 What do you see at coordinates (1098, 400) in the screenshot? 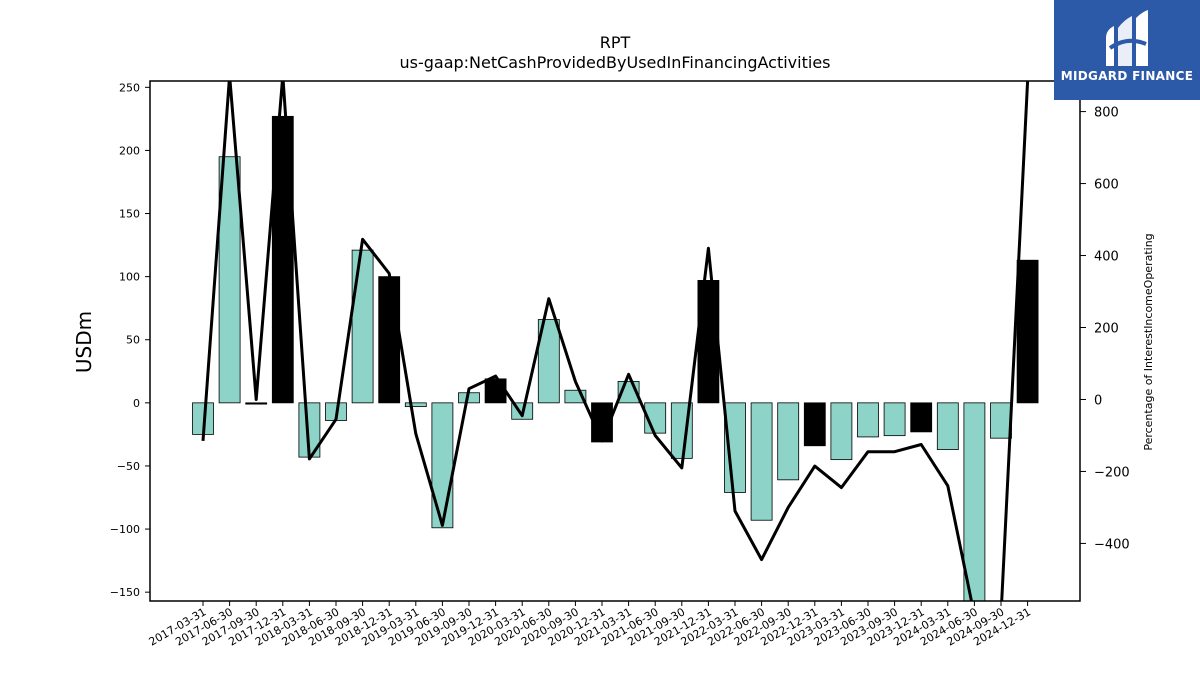
I see `y2-tick-label: 0` at bounding box center [1098, 400].